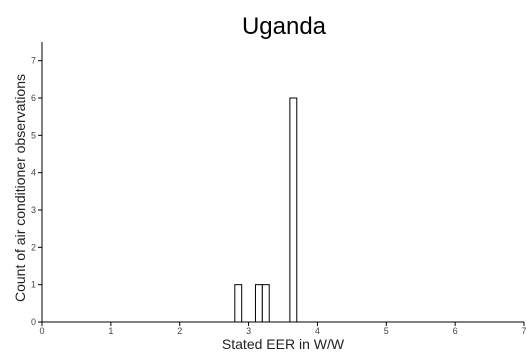  Describe the element at coordinates (33, 247) in the screenshot. I see `y-tick-label: 2` at that location.